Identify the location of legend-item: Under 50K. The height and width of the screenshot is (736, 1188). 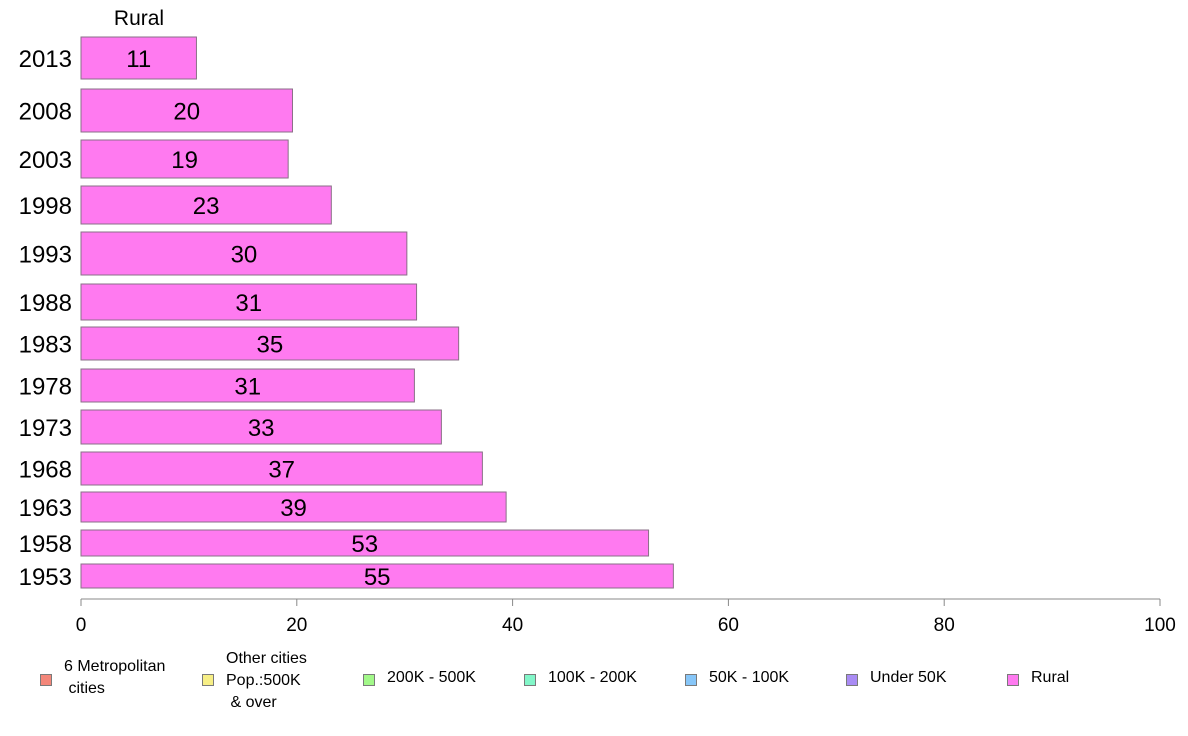
(896, 678).